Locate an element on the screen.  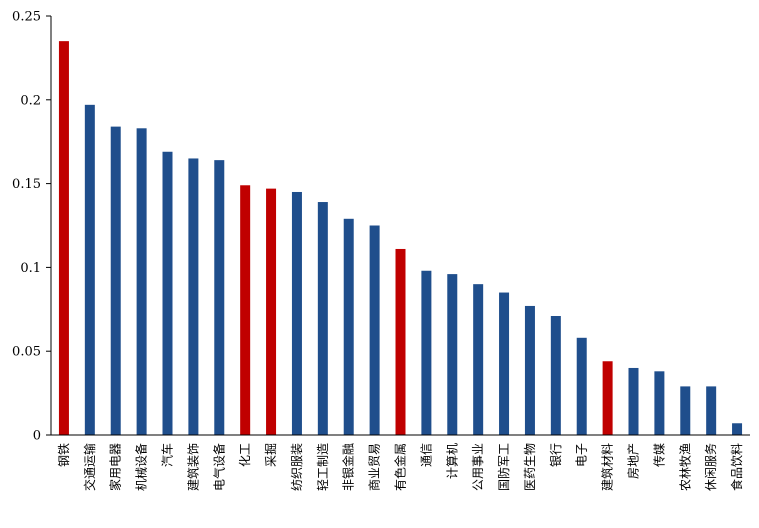
x-tick-label: 传媒 is located at coordinates (658, 455).